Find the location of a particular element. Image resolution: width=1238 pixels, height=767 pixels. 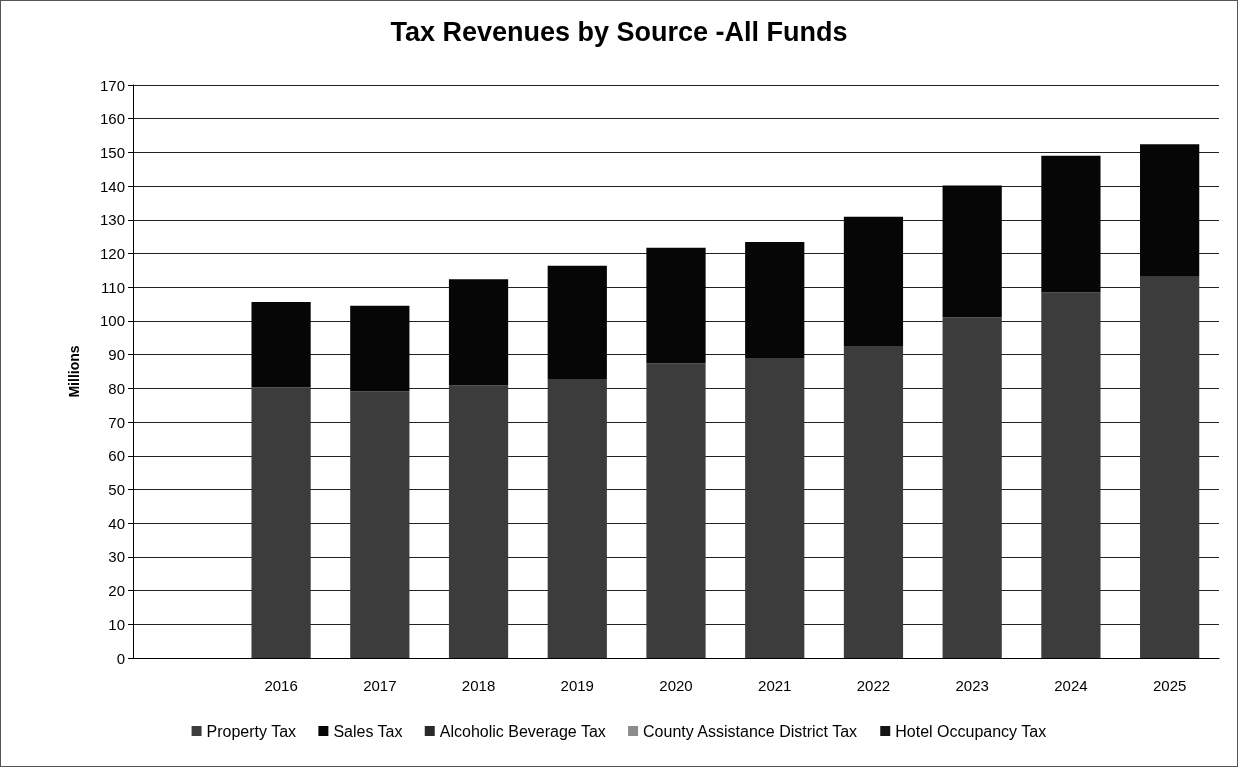

x-tick-label: 2025 is located at coordinates (1169, 685).